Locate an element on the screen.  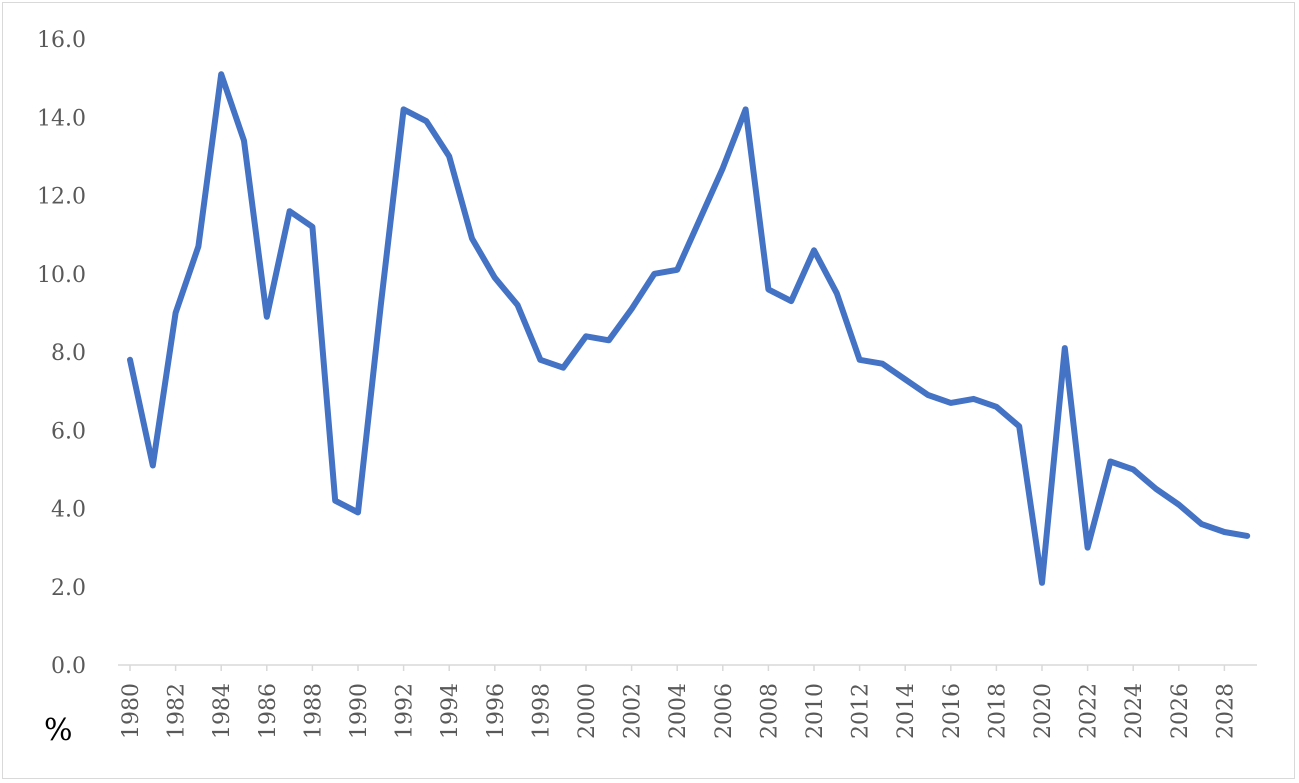
y-tick-label: 10.0 is located at coordinates (61, 275).